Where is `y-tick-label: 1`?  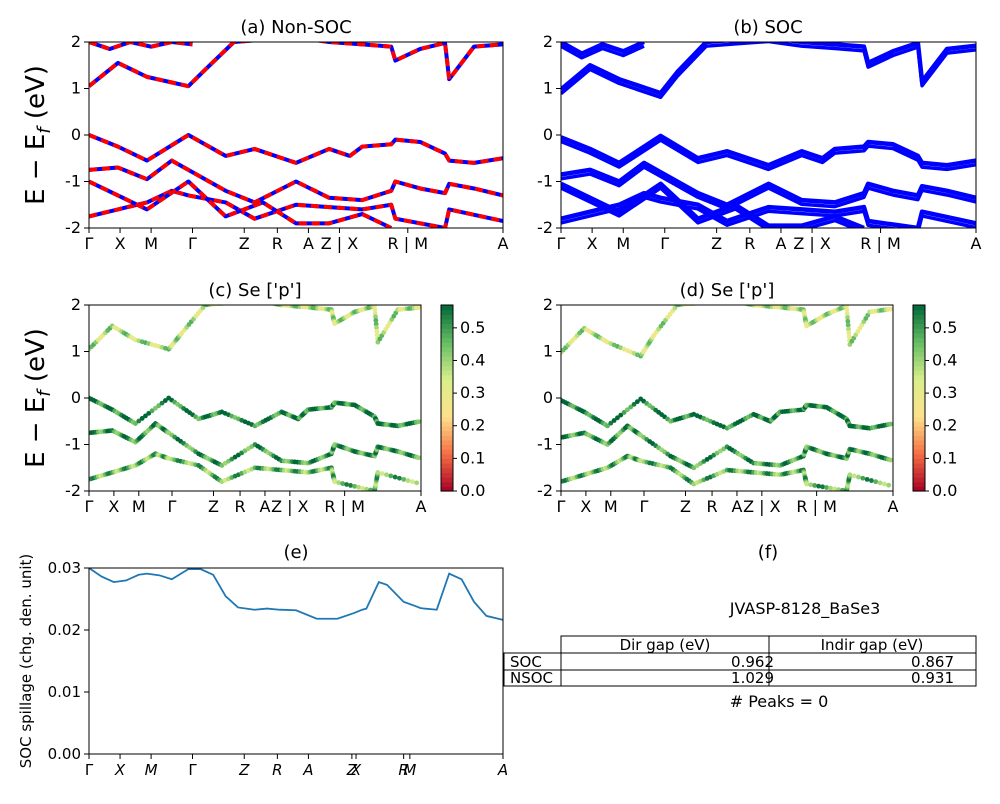
y-tick-label: 1 is located at coordinates (548, 88).